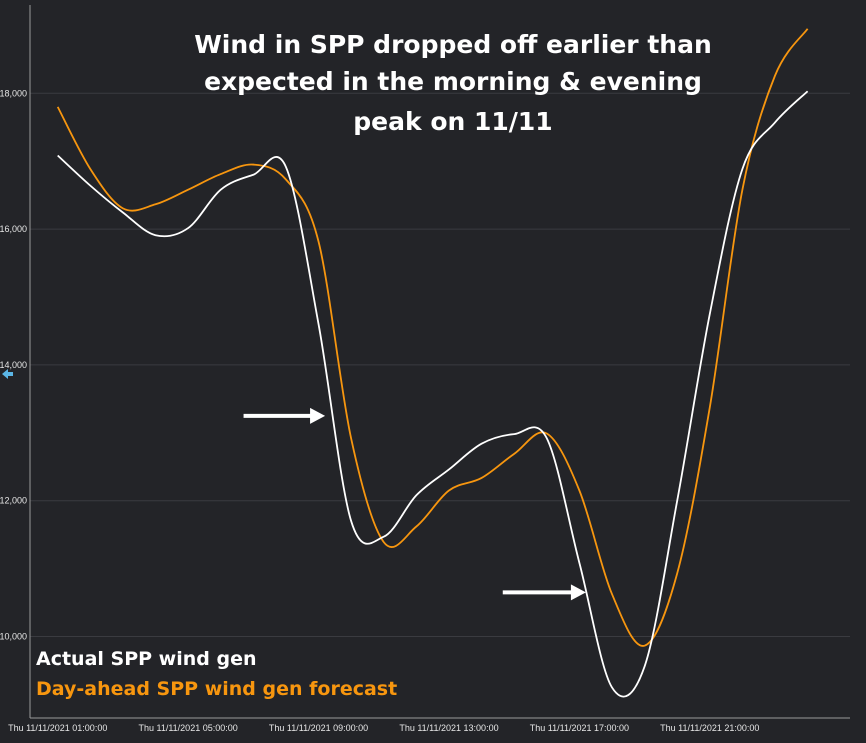 The width and height of the screenshot is (866, 743). Describe the element at coordinates (187, 728) in the screenshot. I see `x-tick-label: Thu 11/11/2021 05:00:00` at that location.